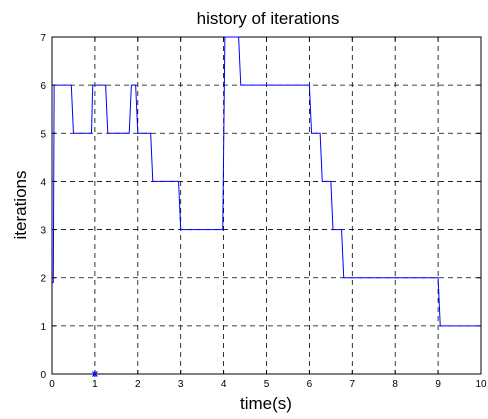 This screenshot has width=488, height=419. I want to click on y-axis-title: iterations, so click(20, 205).